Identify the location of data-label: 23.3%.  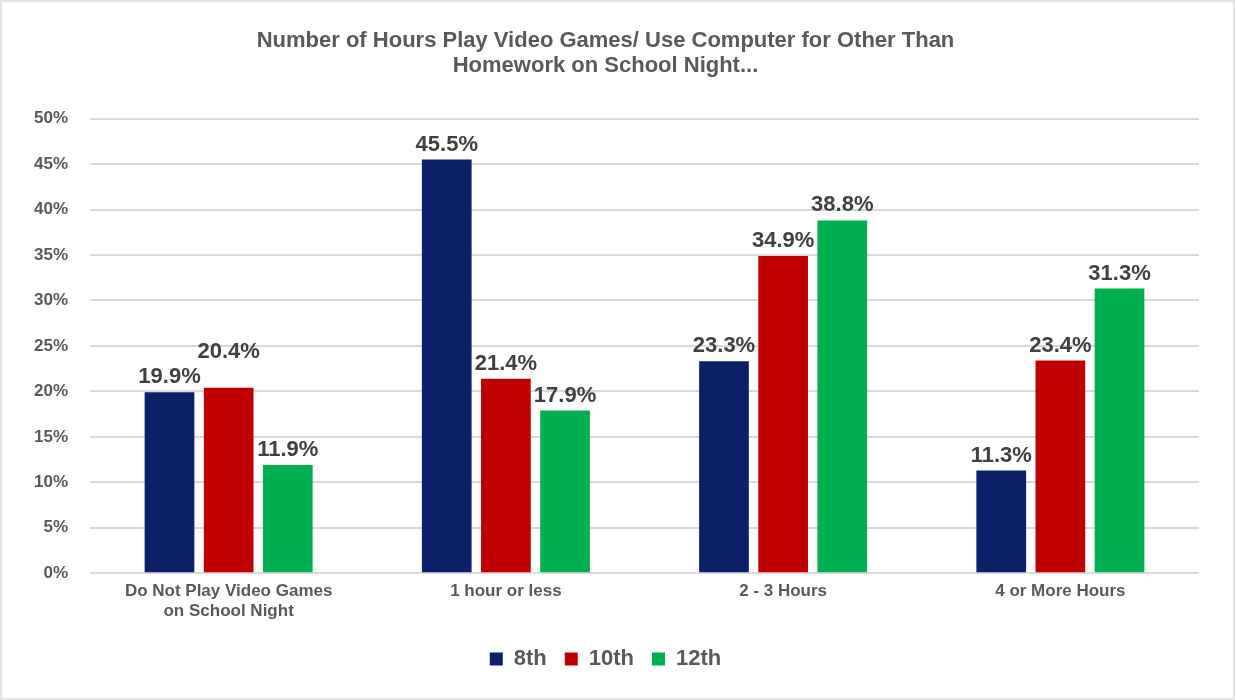
(724, 345).